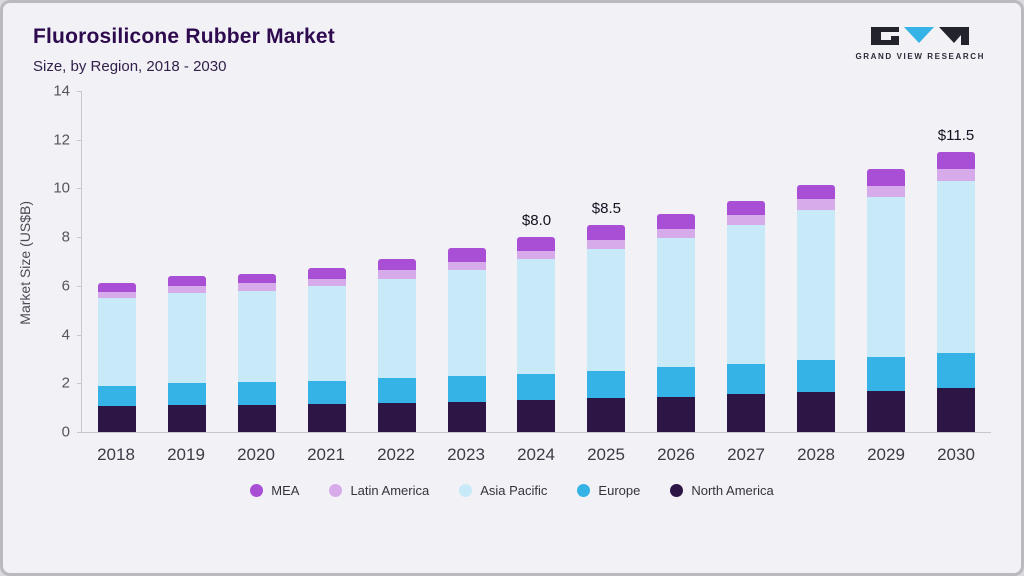 The width and height of the screenshot is (1024, 576). I want to click on legend-label: Latin America, so click(390, 490).